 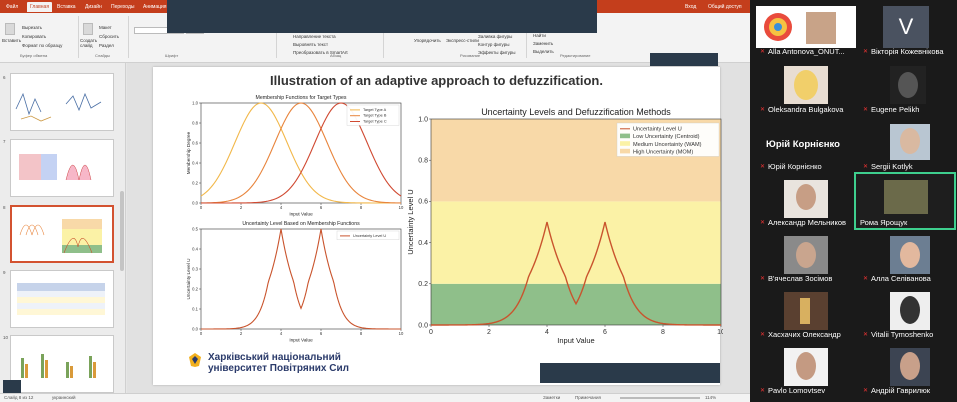 I want to click on university-name-line1: Харківський національний, so click(x=274, y=357).